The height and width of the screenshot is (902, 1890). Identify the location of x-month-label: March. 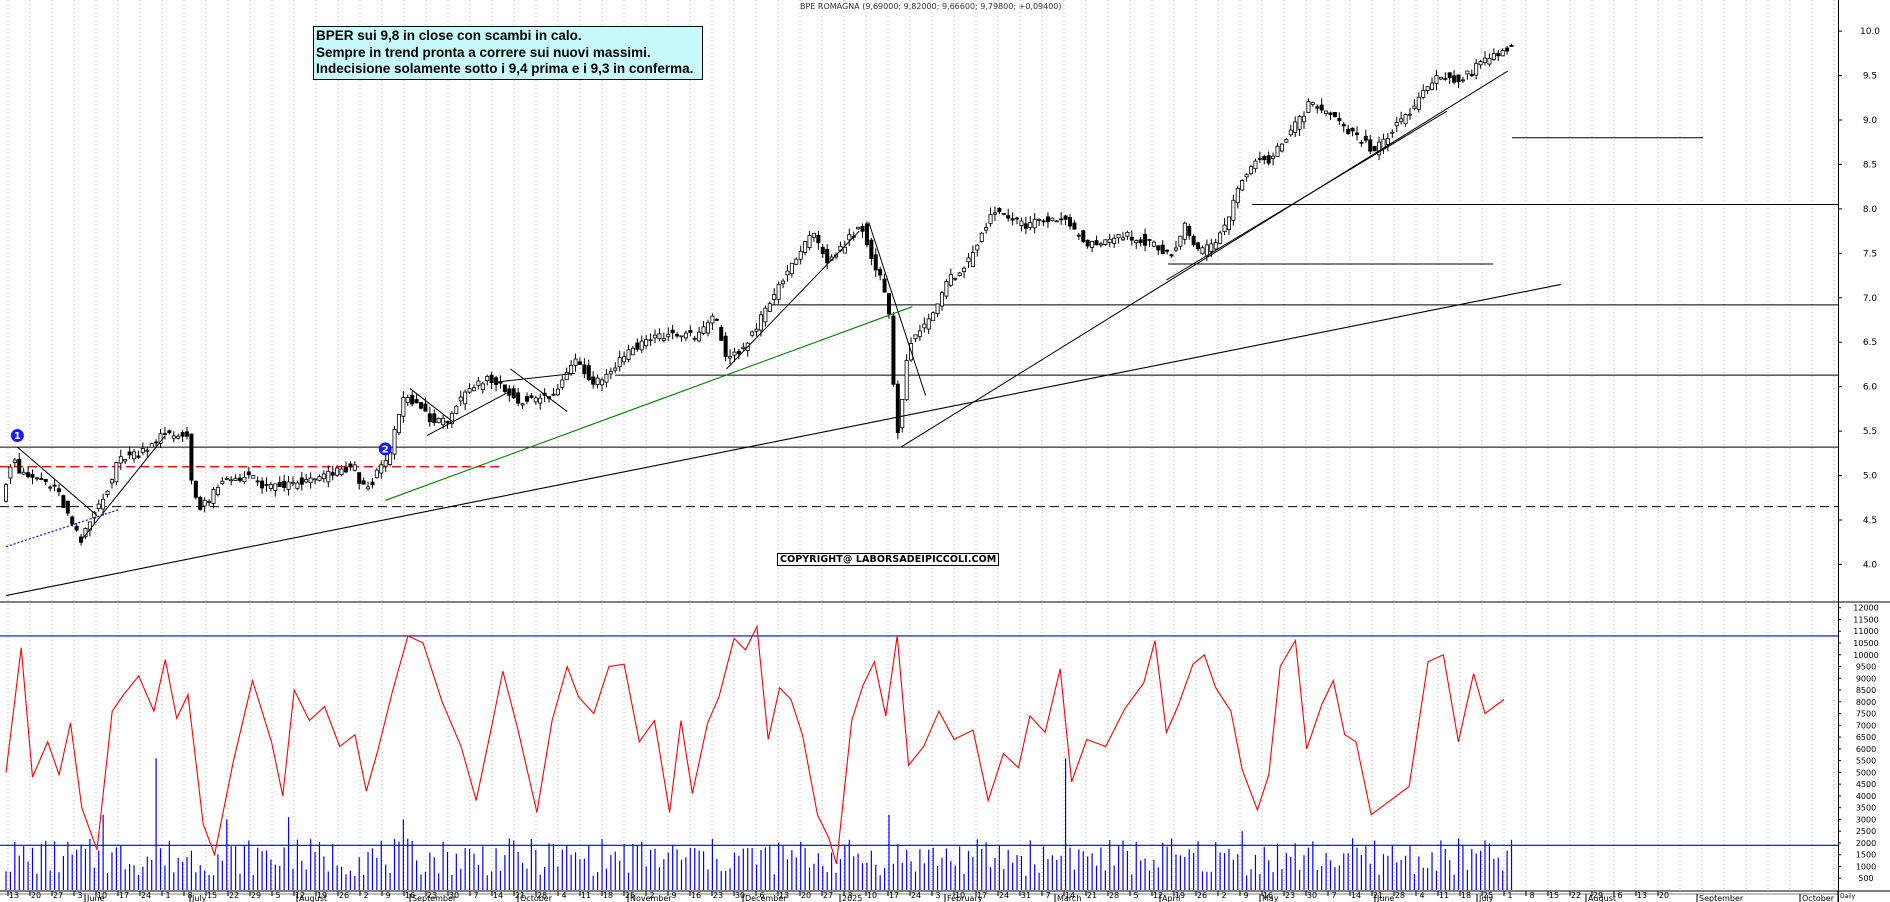
(1069, 898).